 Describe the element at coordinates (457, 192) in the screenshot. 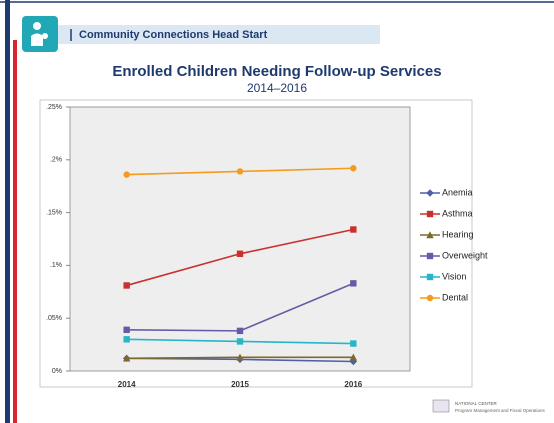

I see `legend-label: Anemia` at that location.